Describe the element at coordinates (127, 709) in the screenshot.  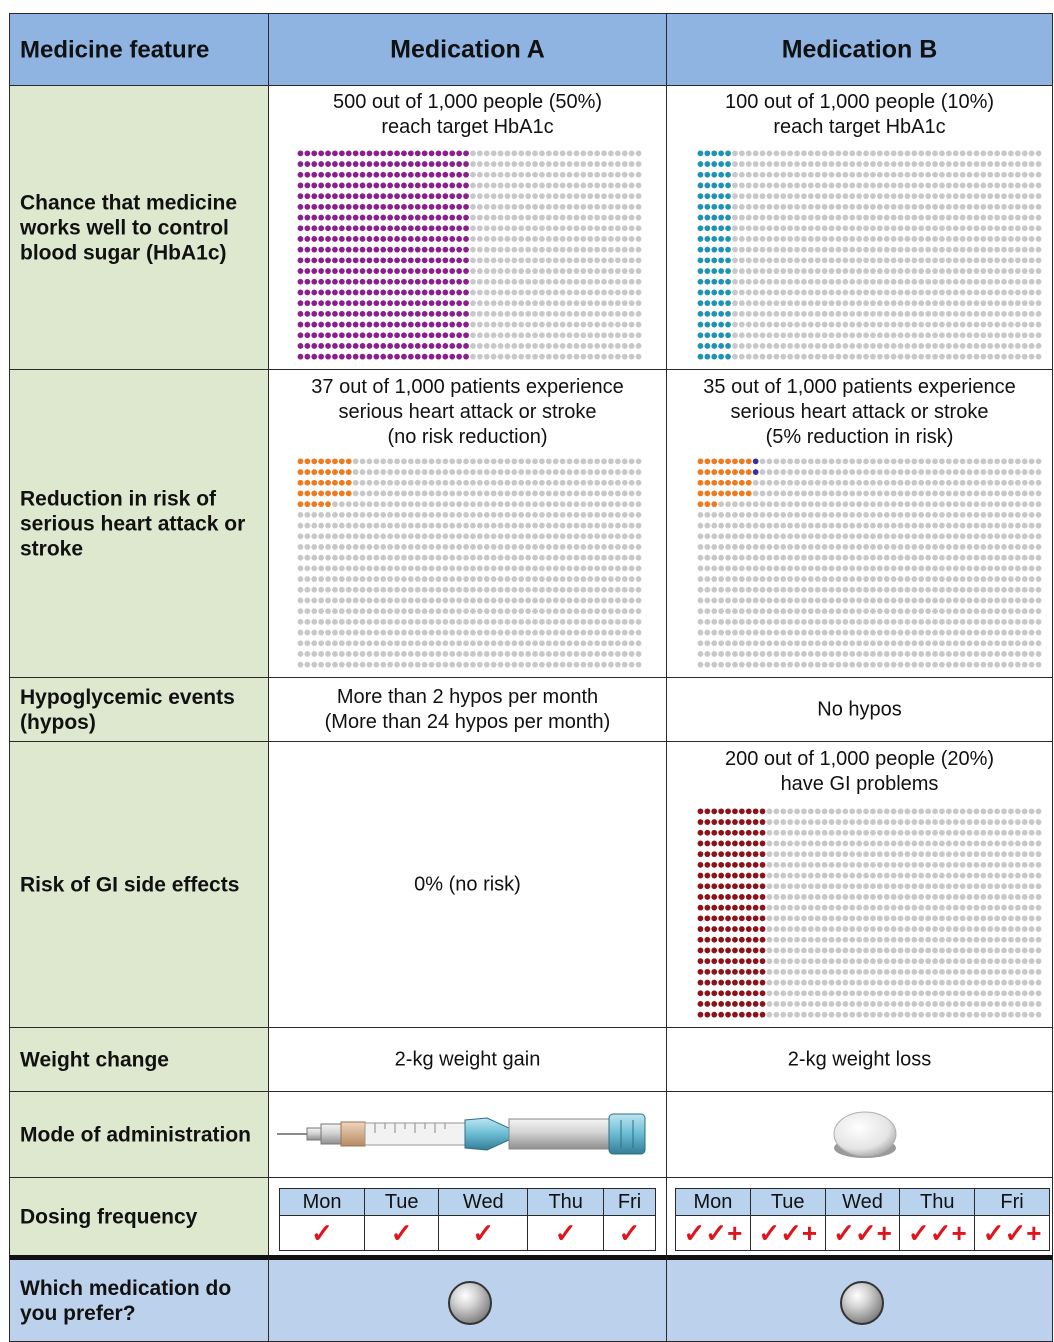
I see `row-hypo-label: Hypoglycemic events (hypos)` at that location.